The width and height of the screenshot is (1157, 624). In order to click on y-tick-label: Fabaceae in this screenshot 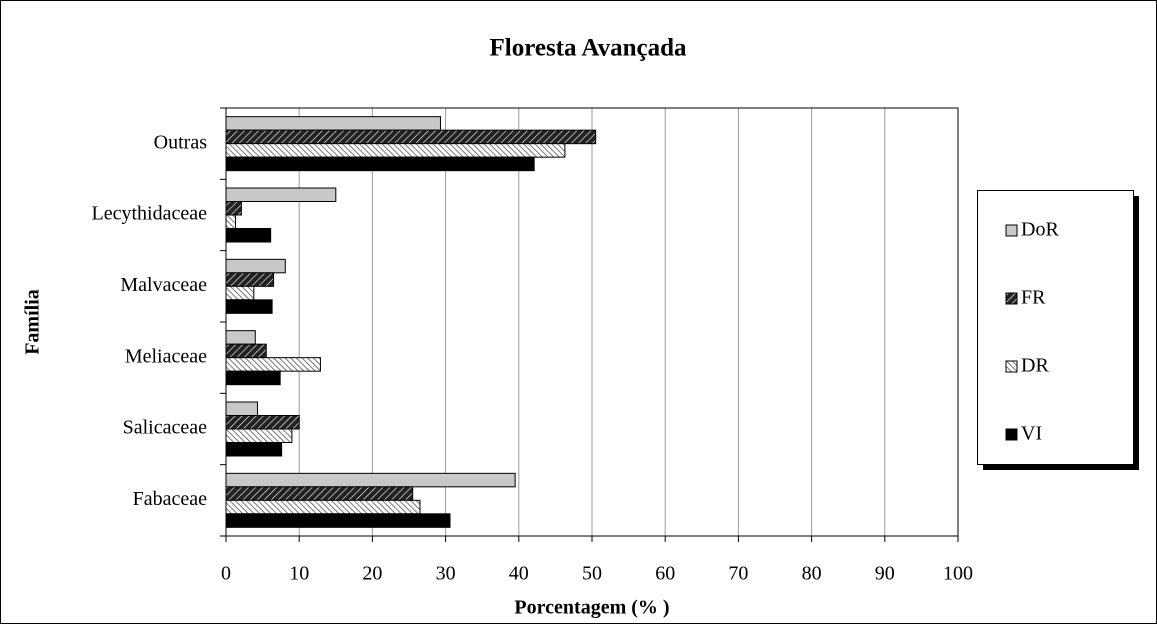, I will do `click(170, 499)`.